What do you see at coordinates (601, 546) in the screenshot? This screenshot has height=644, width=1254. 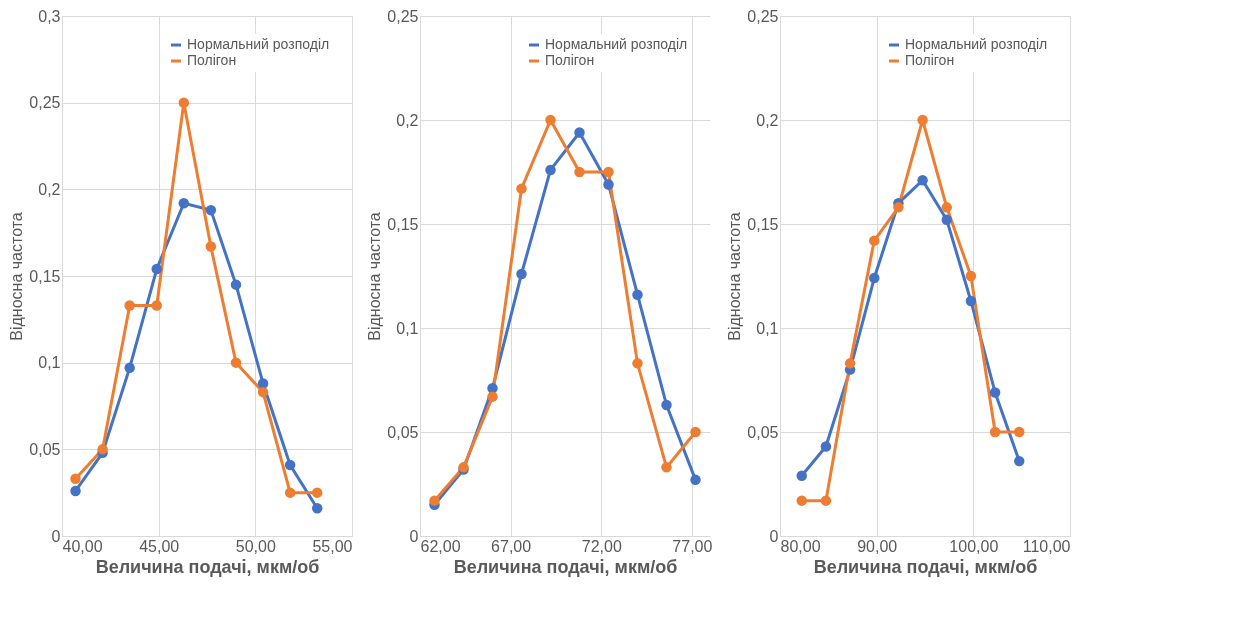 I see `x-tick-label: 72,00` at bounding box center [601, 546].